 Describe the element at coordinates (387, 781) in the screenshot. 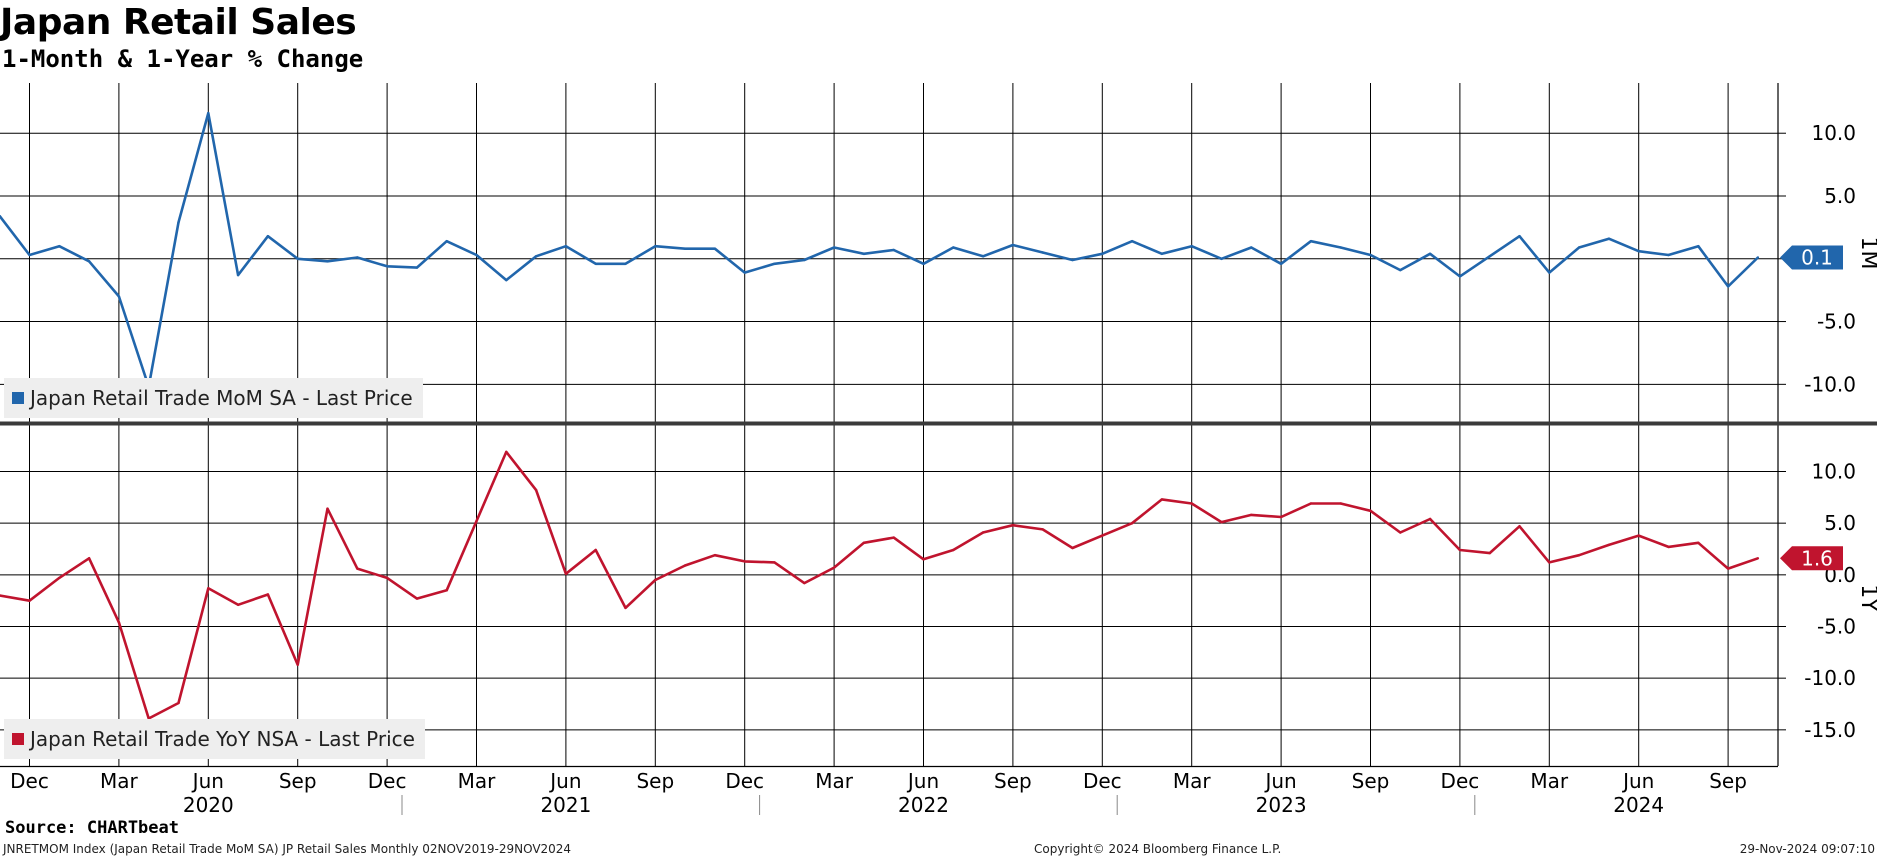

I see `xtick-label-4: Dec` at that location.